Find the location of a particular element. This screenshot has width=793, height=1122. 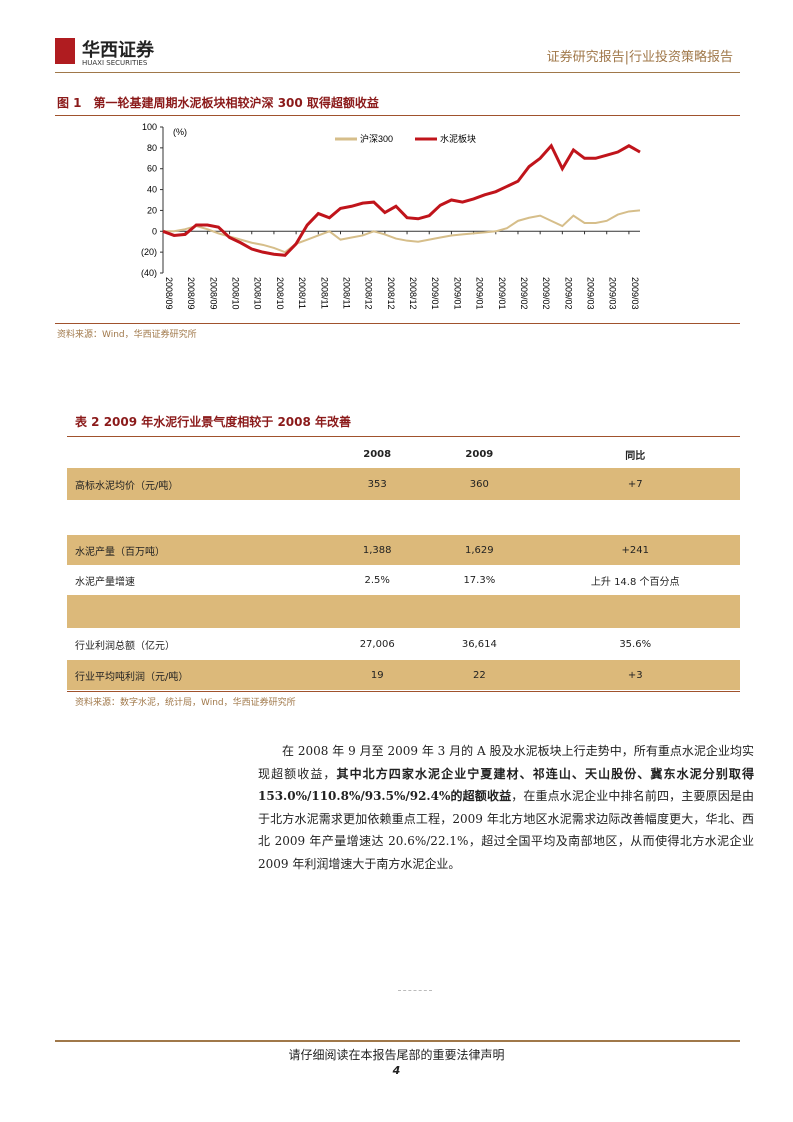

cell: 1,629 is located at coordinates (479, 550).